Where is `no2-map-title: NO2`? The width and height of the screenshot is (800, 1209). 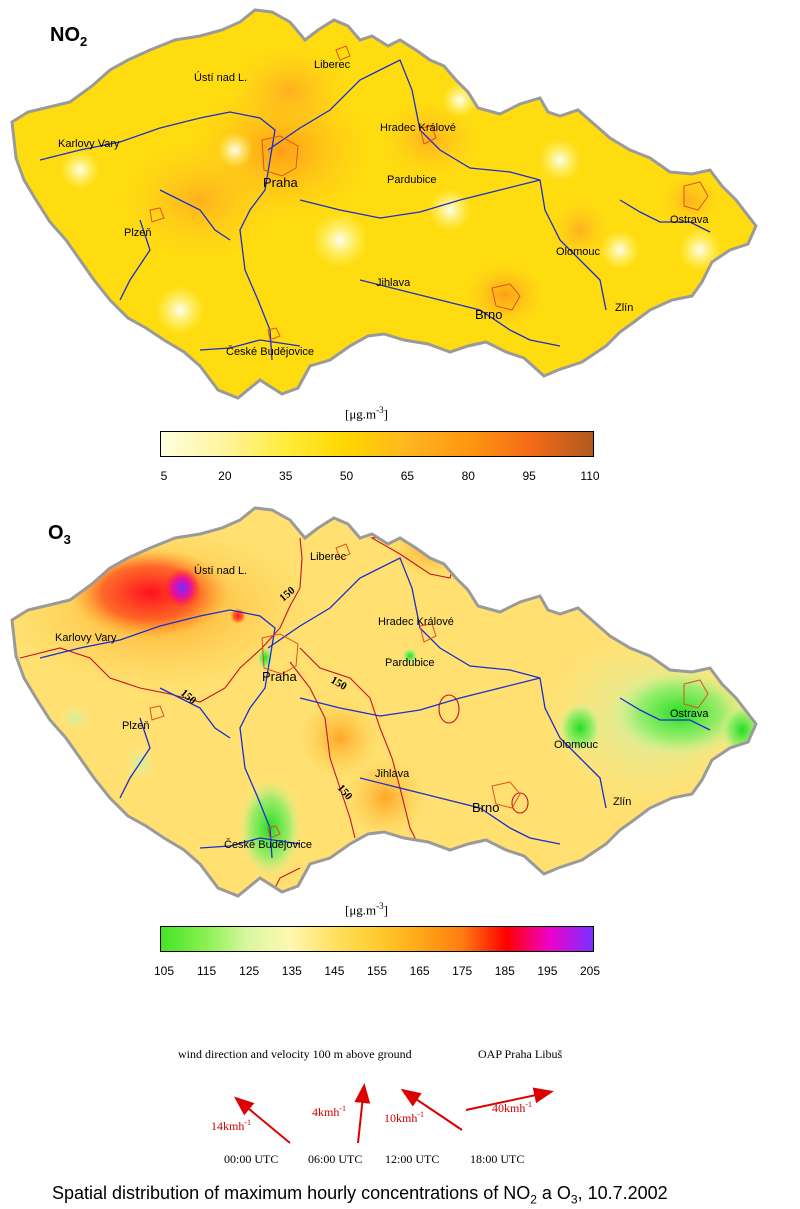 no2-map-title: NO2 is located at coordinates (69, 36).